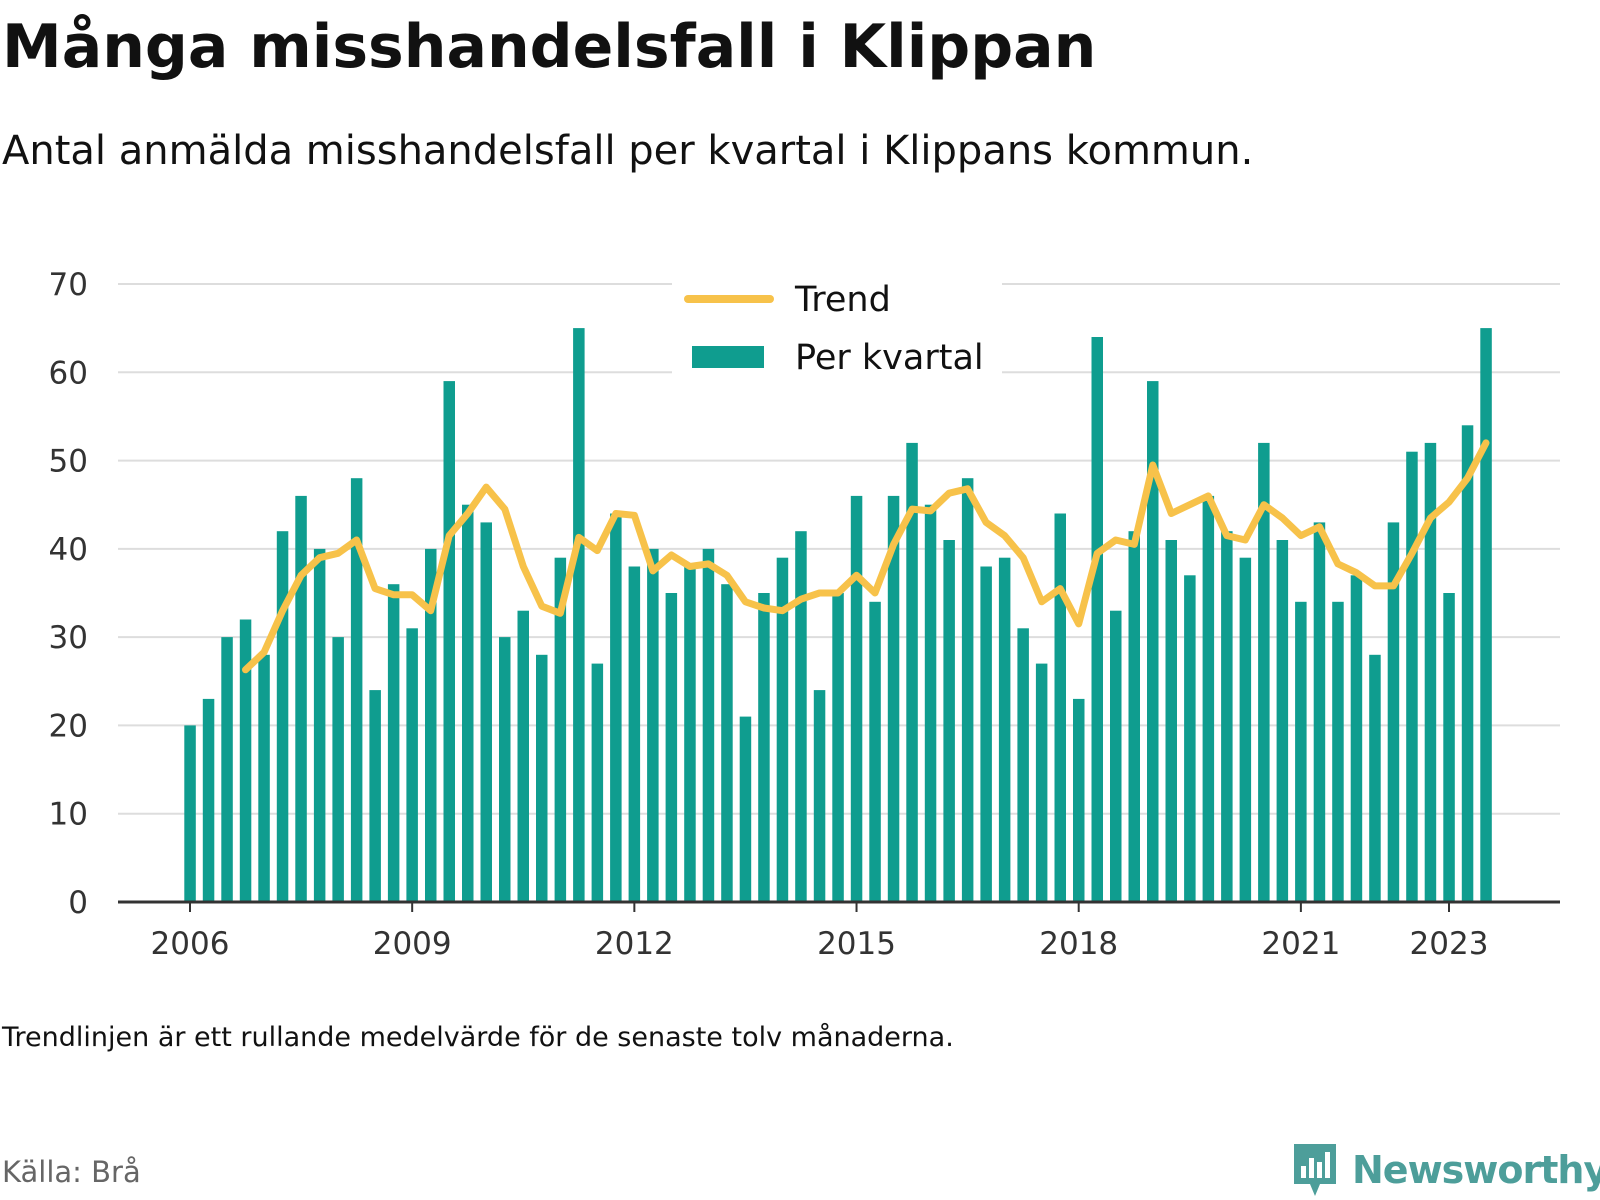  Describe the element at coordinates (842, 300) in the screenshot. I see `legend-trend-label: Trend` at that location.